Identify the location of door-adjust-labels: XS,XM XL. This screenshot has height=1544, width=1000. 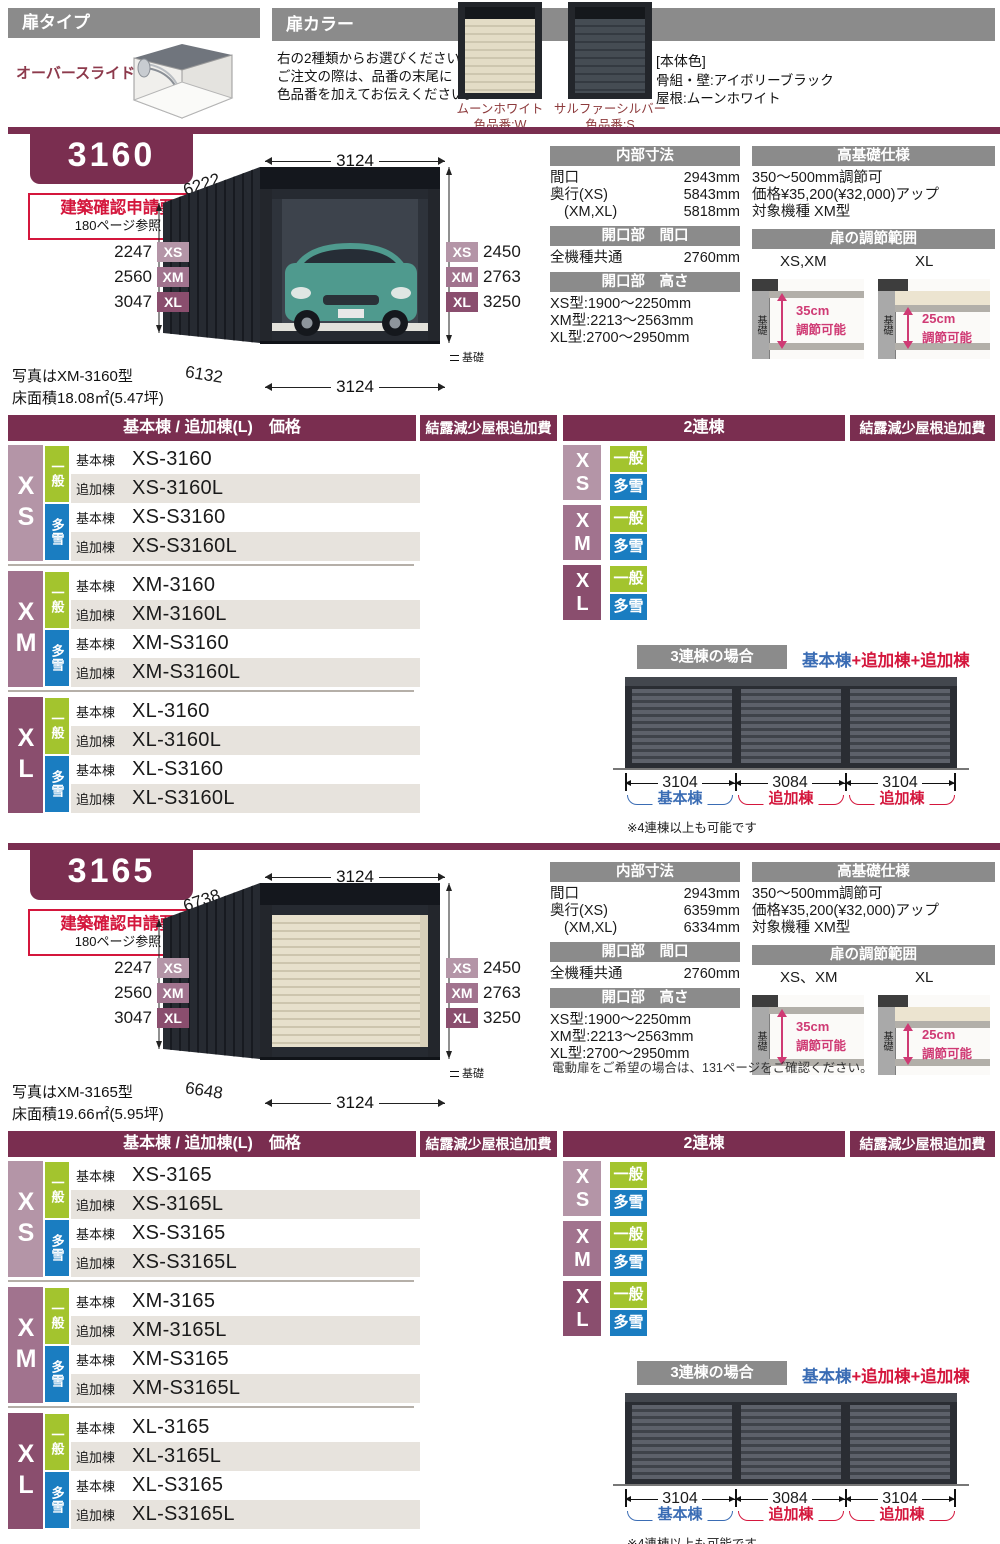
(873, 263).